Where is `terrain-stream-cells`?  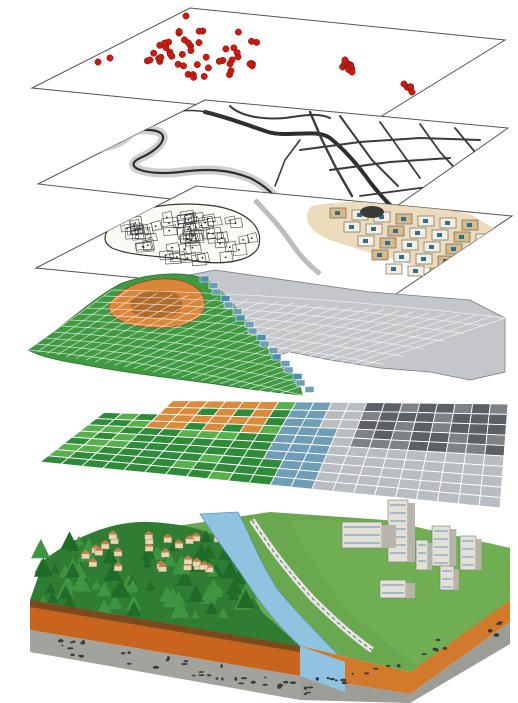
terrain-stream-cells is located at coordinates (257, 334).